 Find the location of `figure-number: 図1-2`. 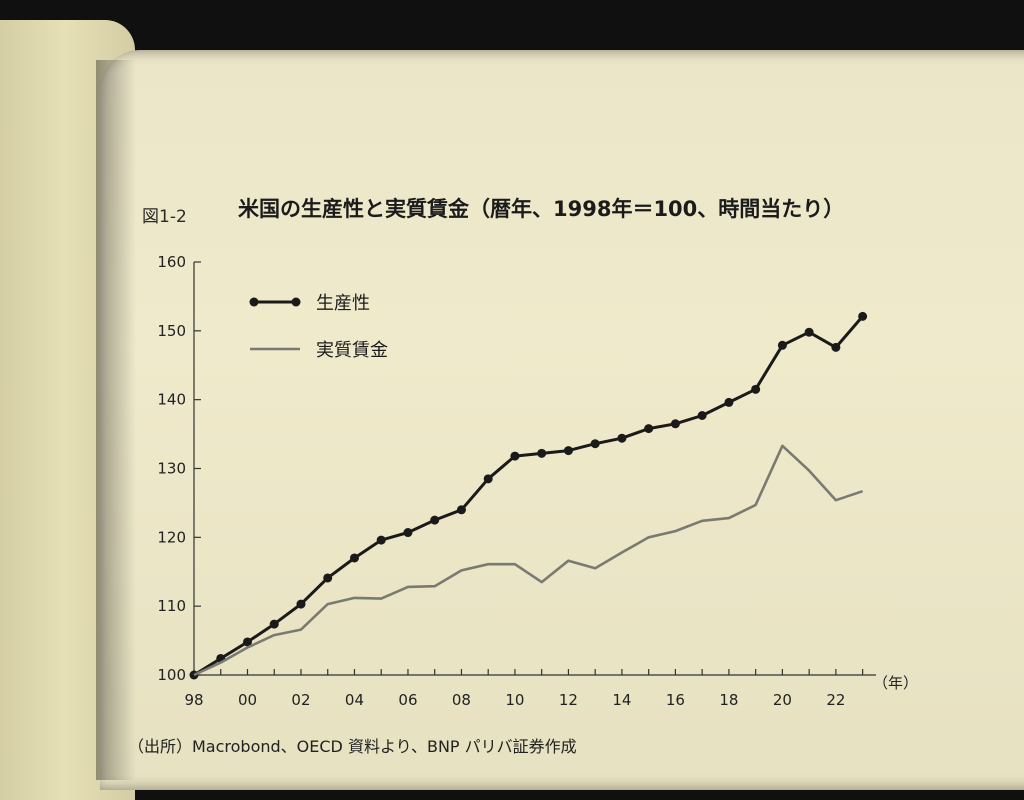

figure-number: 図1-2 is located at coordinates (164, 217).